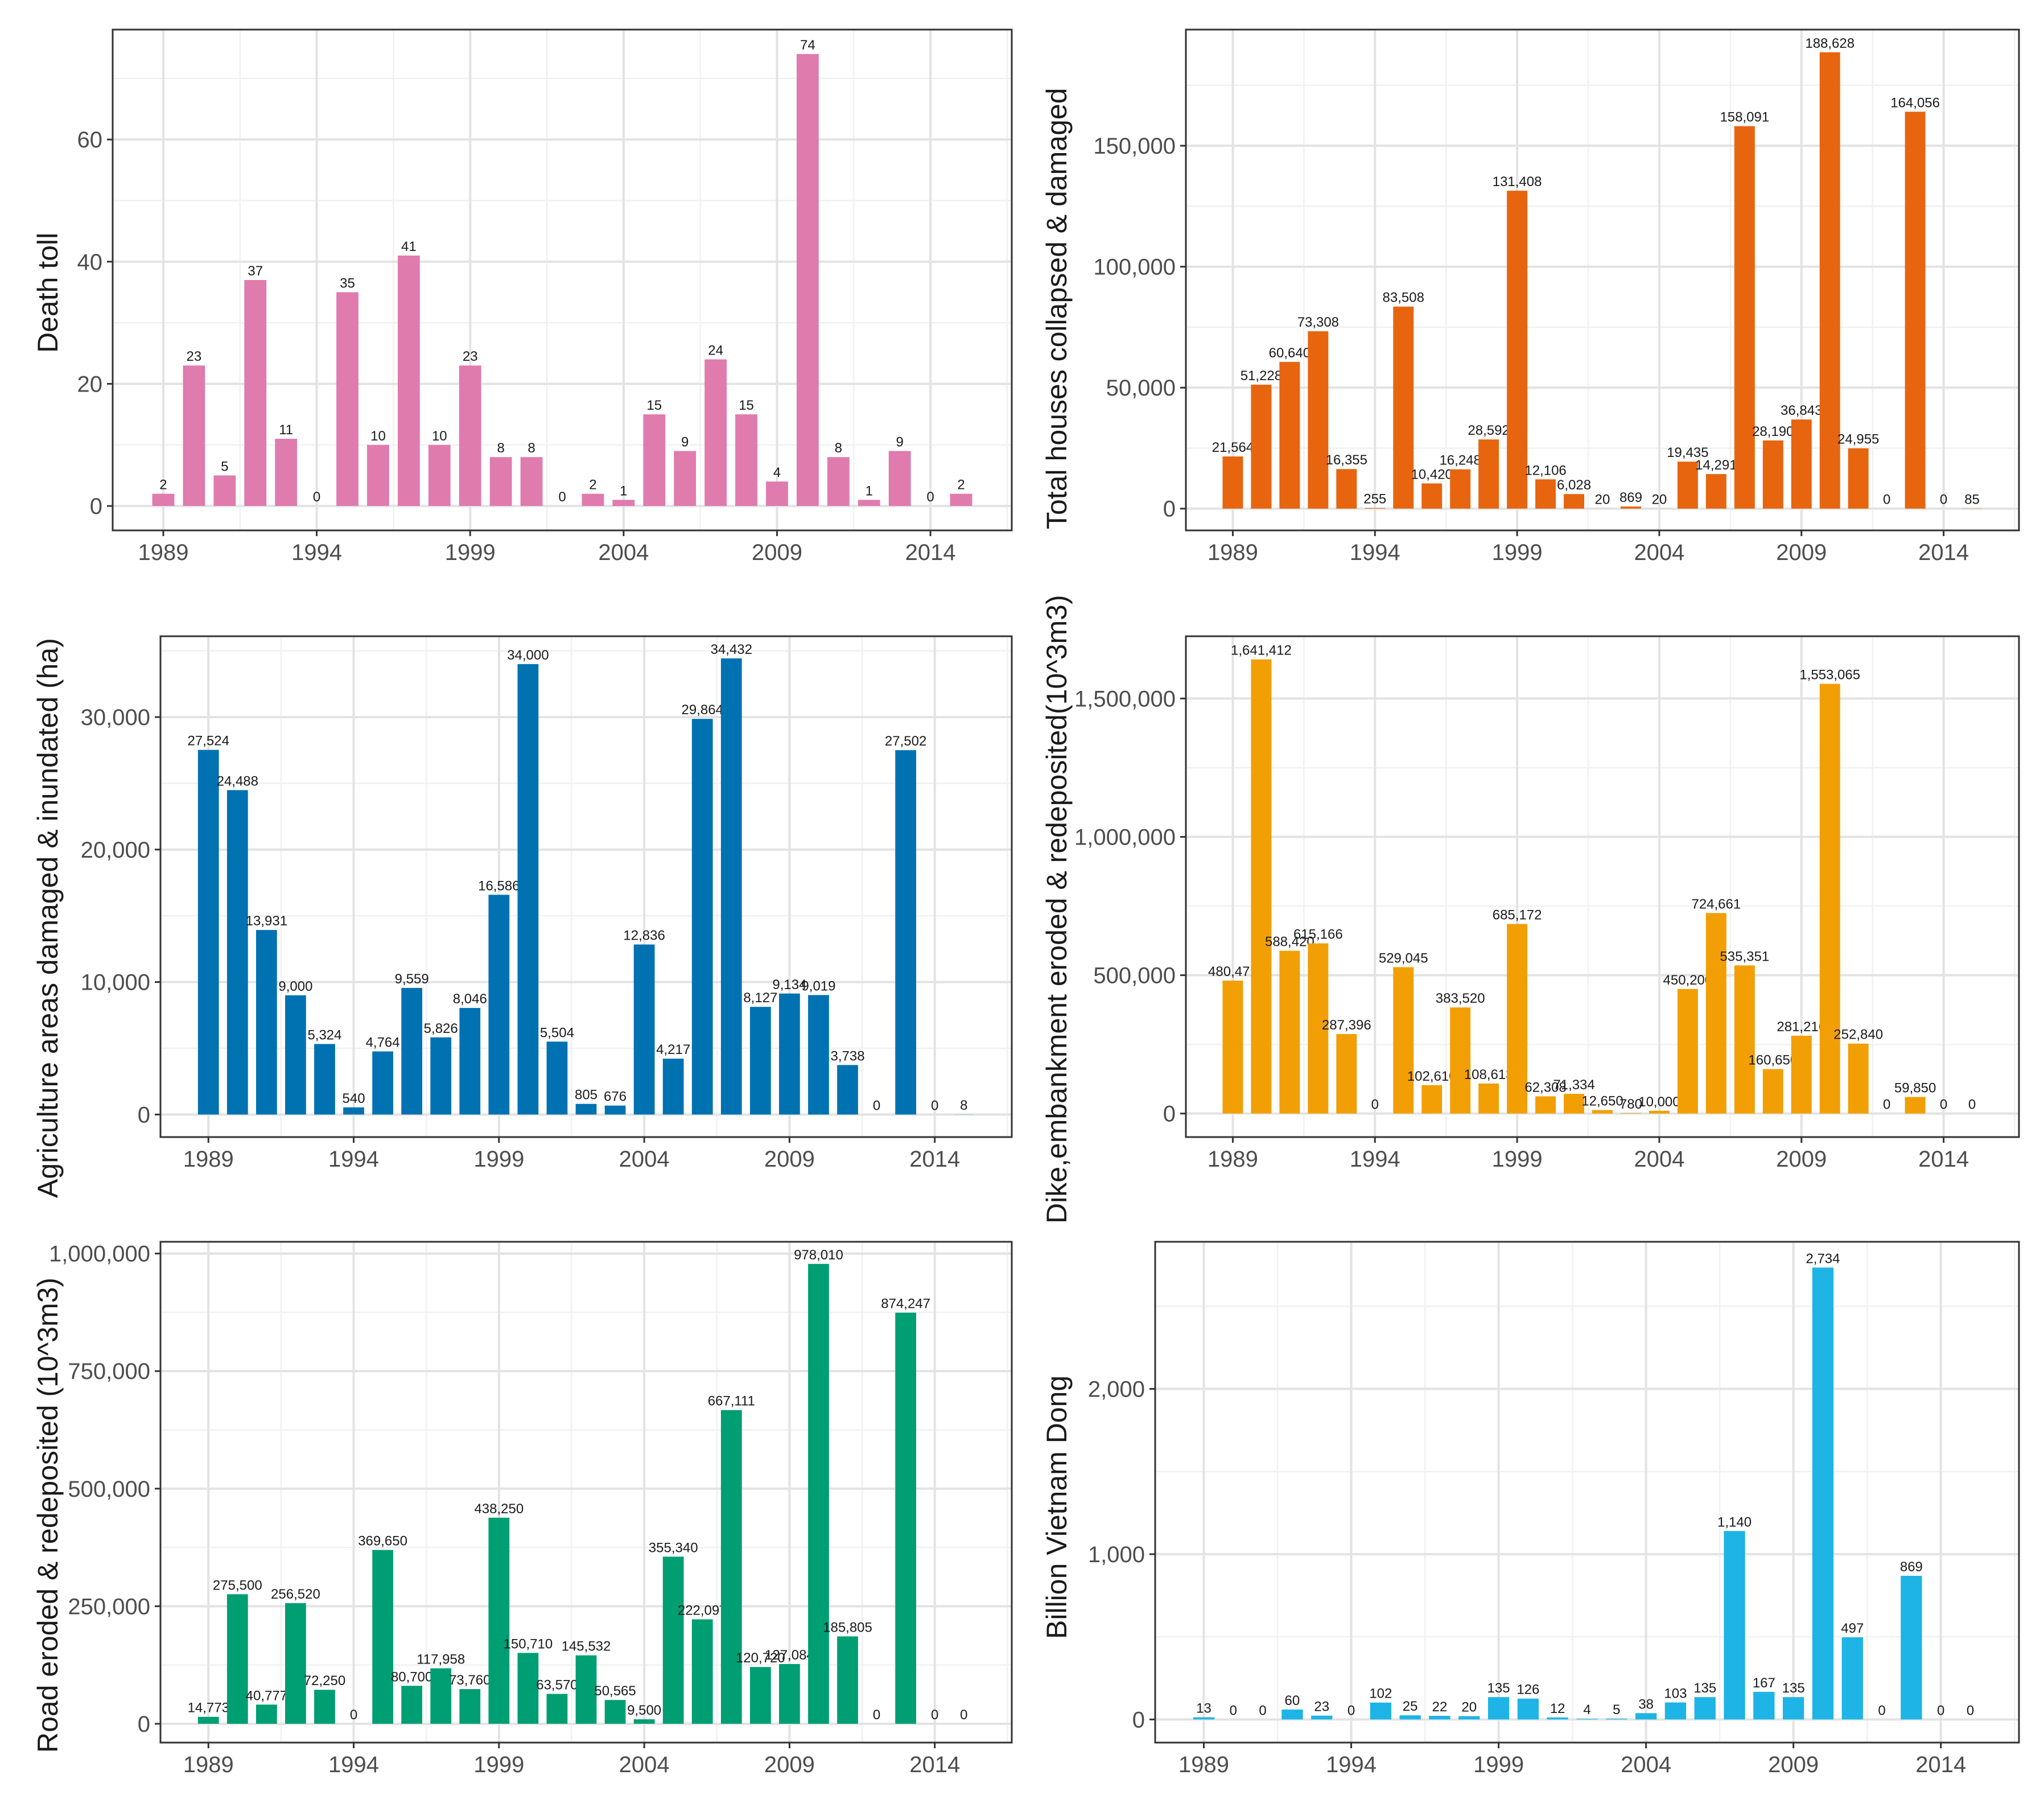  What do you see at coordinates (702, 1610) in the screenshot?
I see `value-label-2006: 222,097` at bounding box center [702, 1610].